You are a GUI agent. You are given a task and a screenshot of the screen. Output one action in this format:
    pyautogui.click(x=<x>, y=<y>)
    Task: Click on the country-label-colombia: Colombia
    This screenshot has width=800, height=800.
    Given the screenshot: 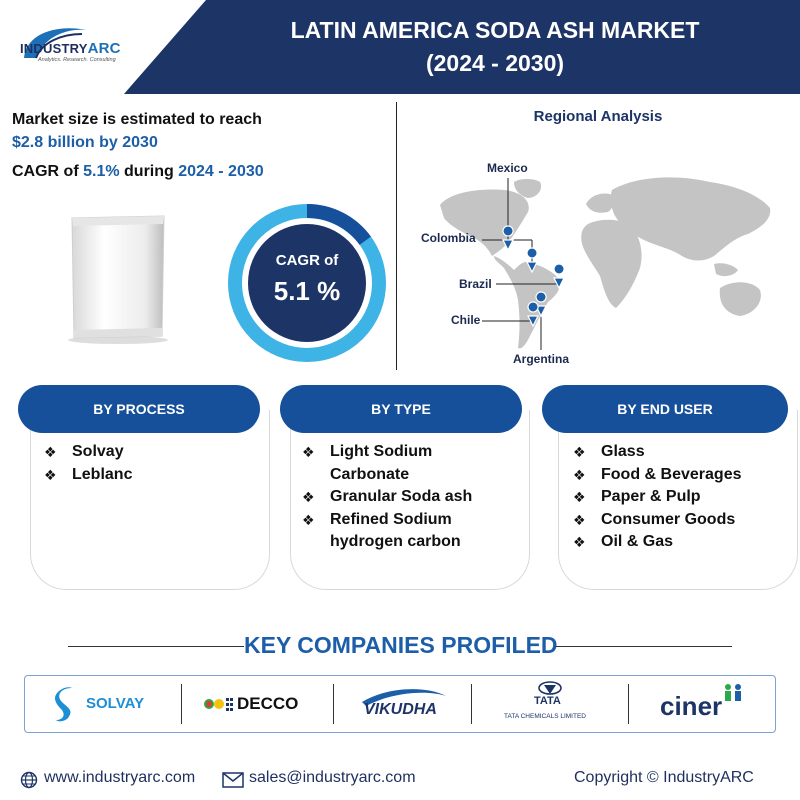 What is the action you would take?
    pyautogui.click(x=448, y=238)
    